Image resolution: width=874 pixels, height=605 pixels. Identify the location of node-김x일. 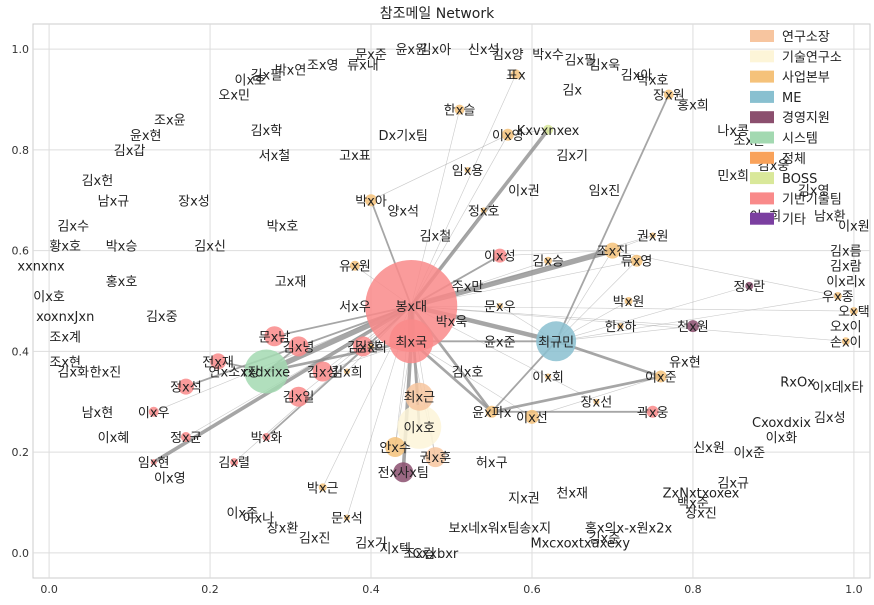
(298, 396).